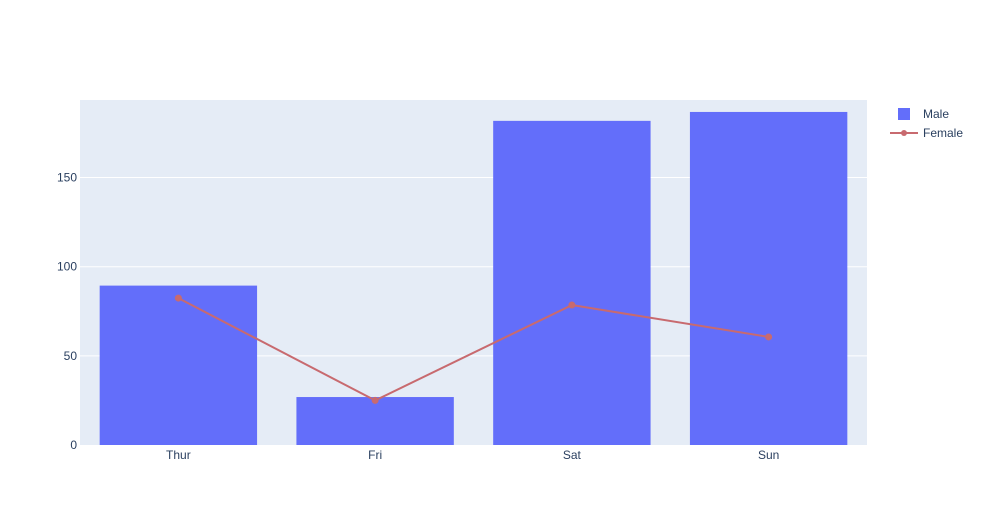  I want to click on point-female-sun, so click(769, 337).